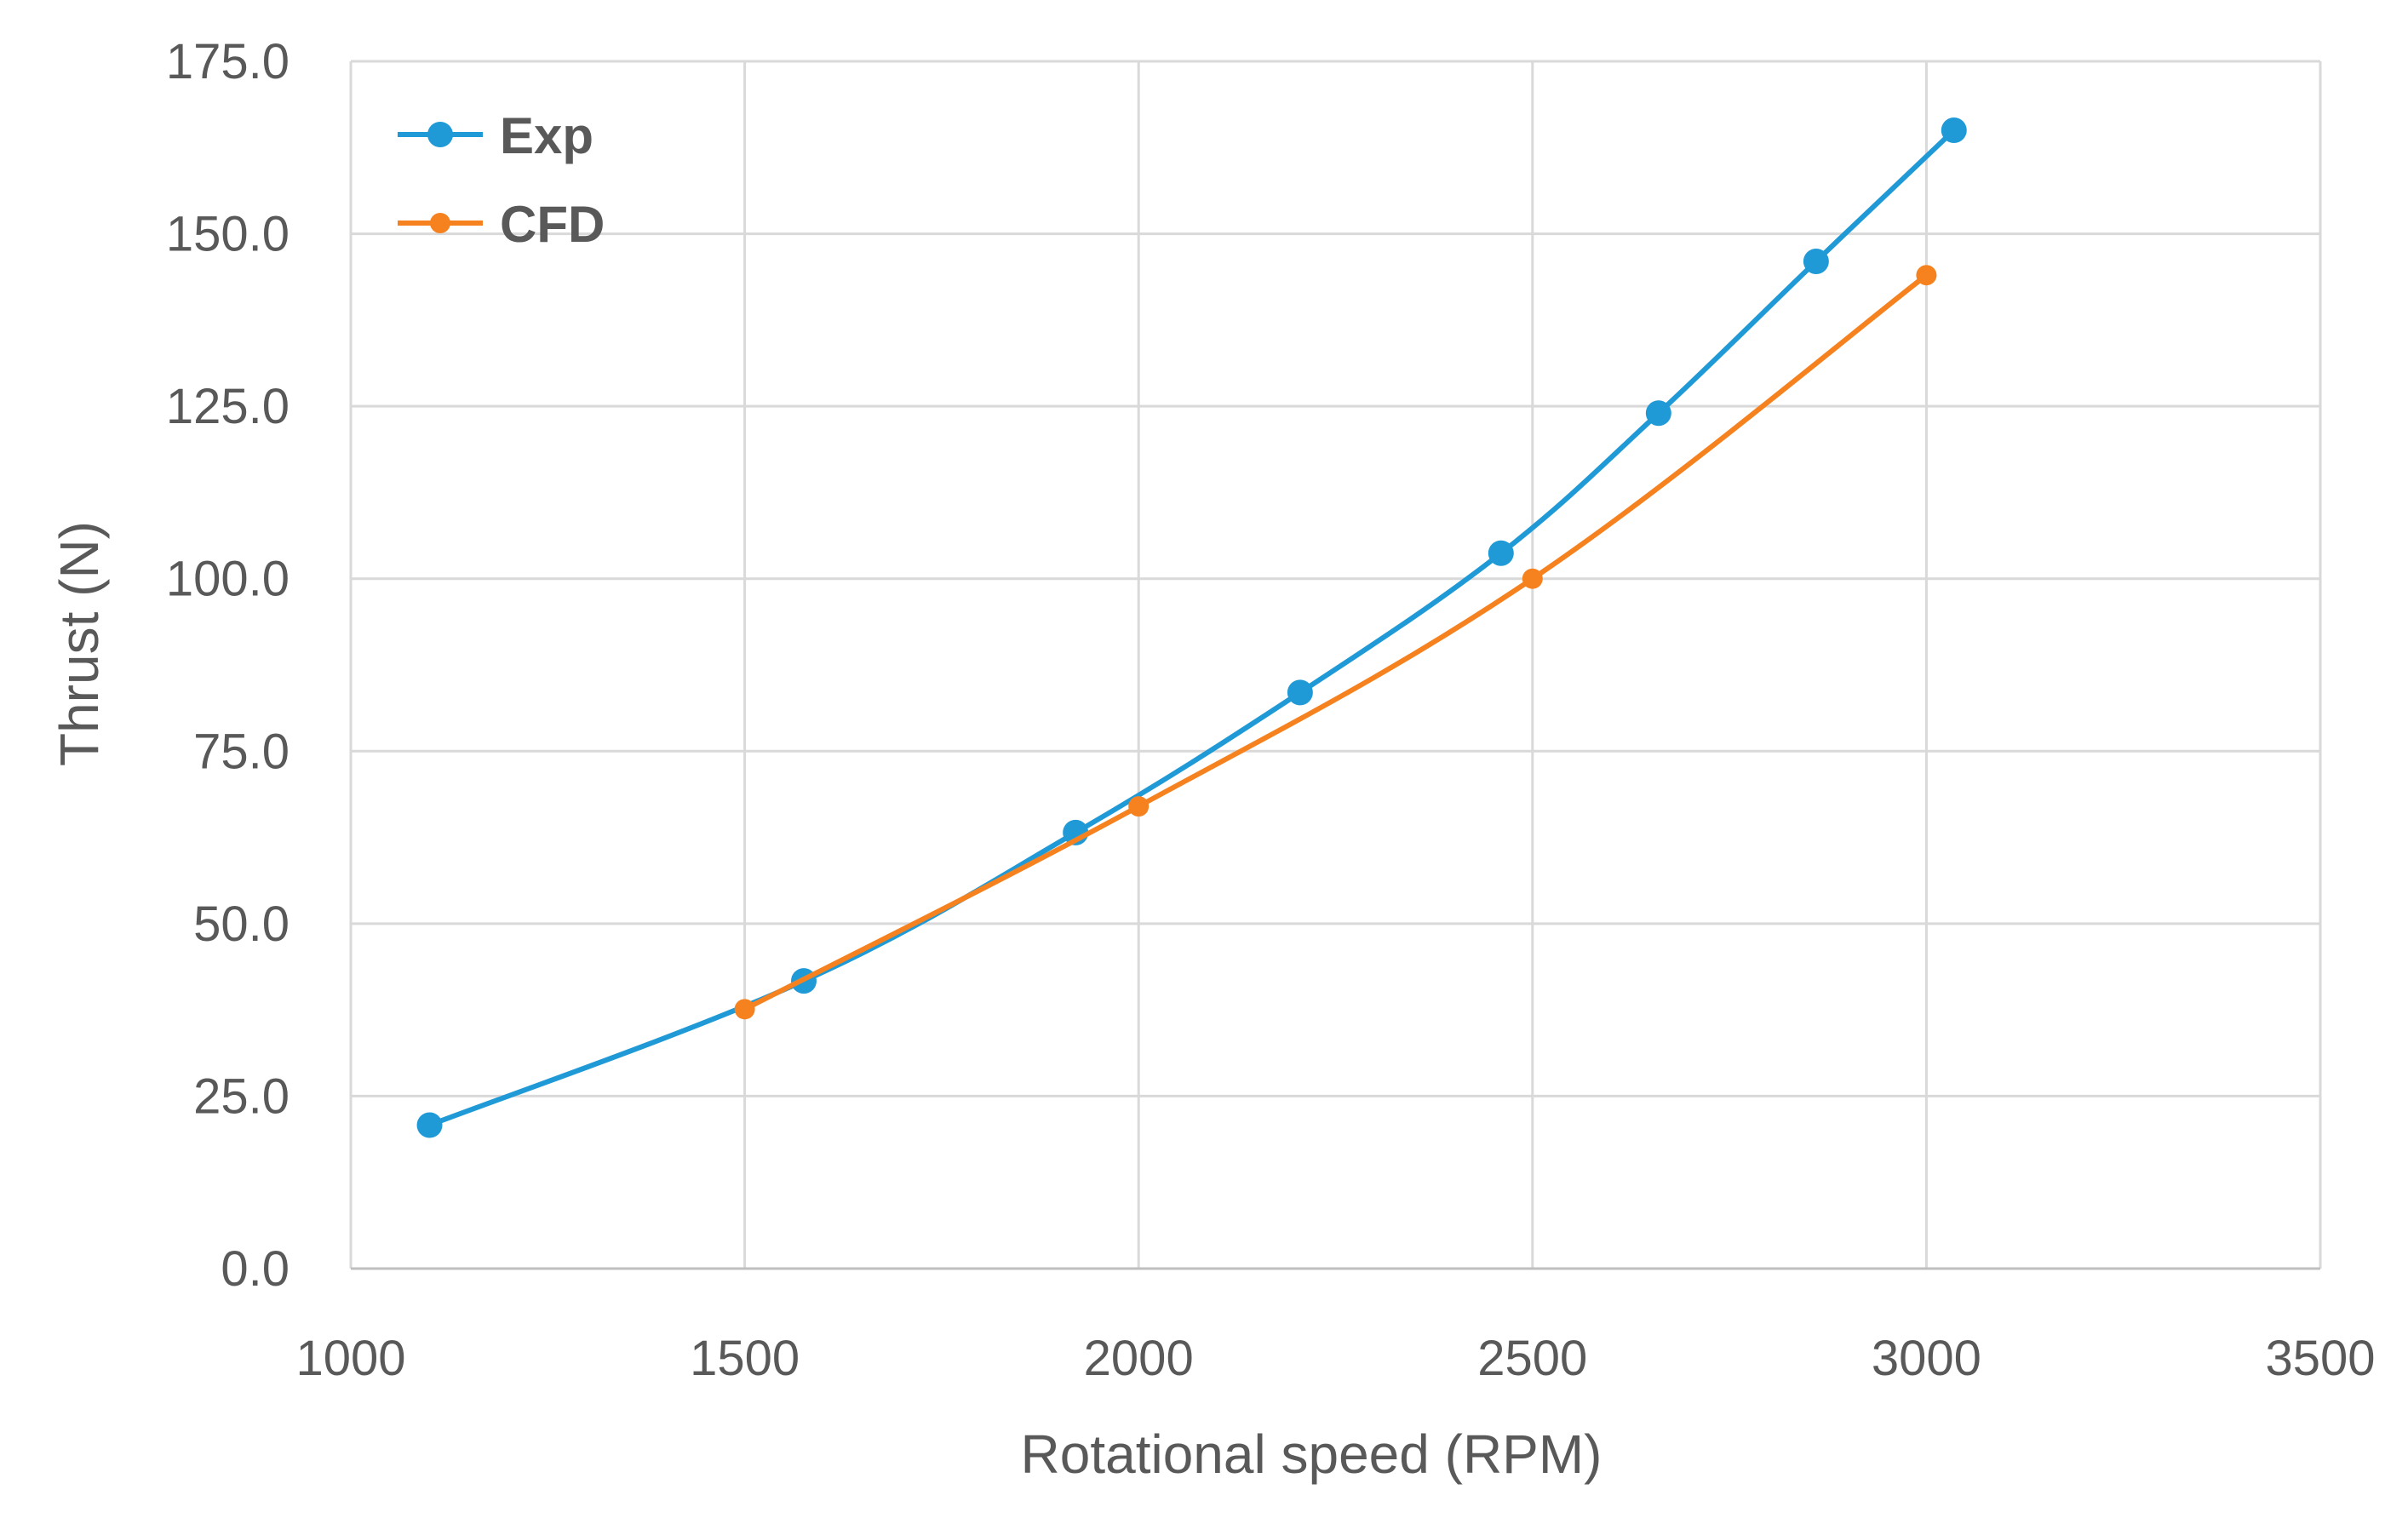  Describe the element at coordinates (228, 234) in the screenshot. I see `y-tick-label: 150.0` at that location.